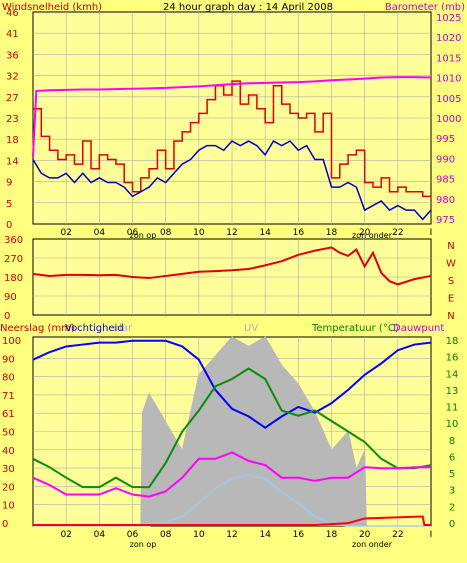 The width and height of the screenshot is (467, 563). Describe the element at coordinates (12, 140) in the screenshot. I see `wind-tick-label: 18` at that location.